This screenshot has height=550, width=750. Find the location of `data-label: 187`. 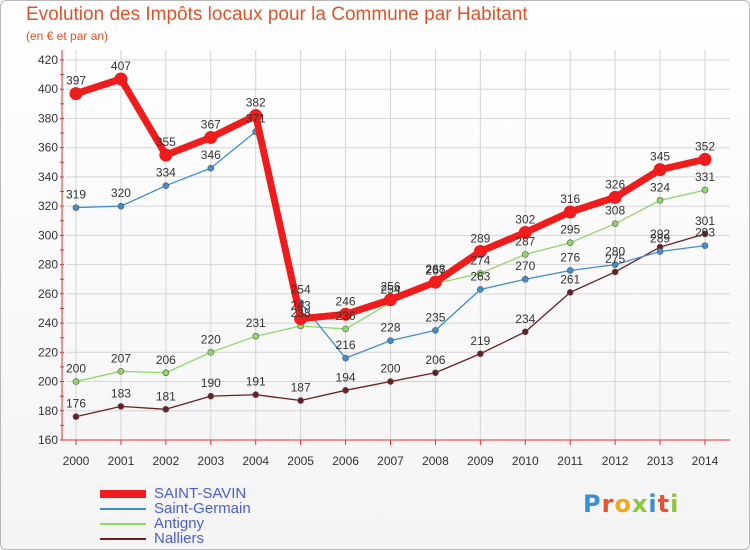

data-label: 187 is located at coordinates (301, 388).